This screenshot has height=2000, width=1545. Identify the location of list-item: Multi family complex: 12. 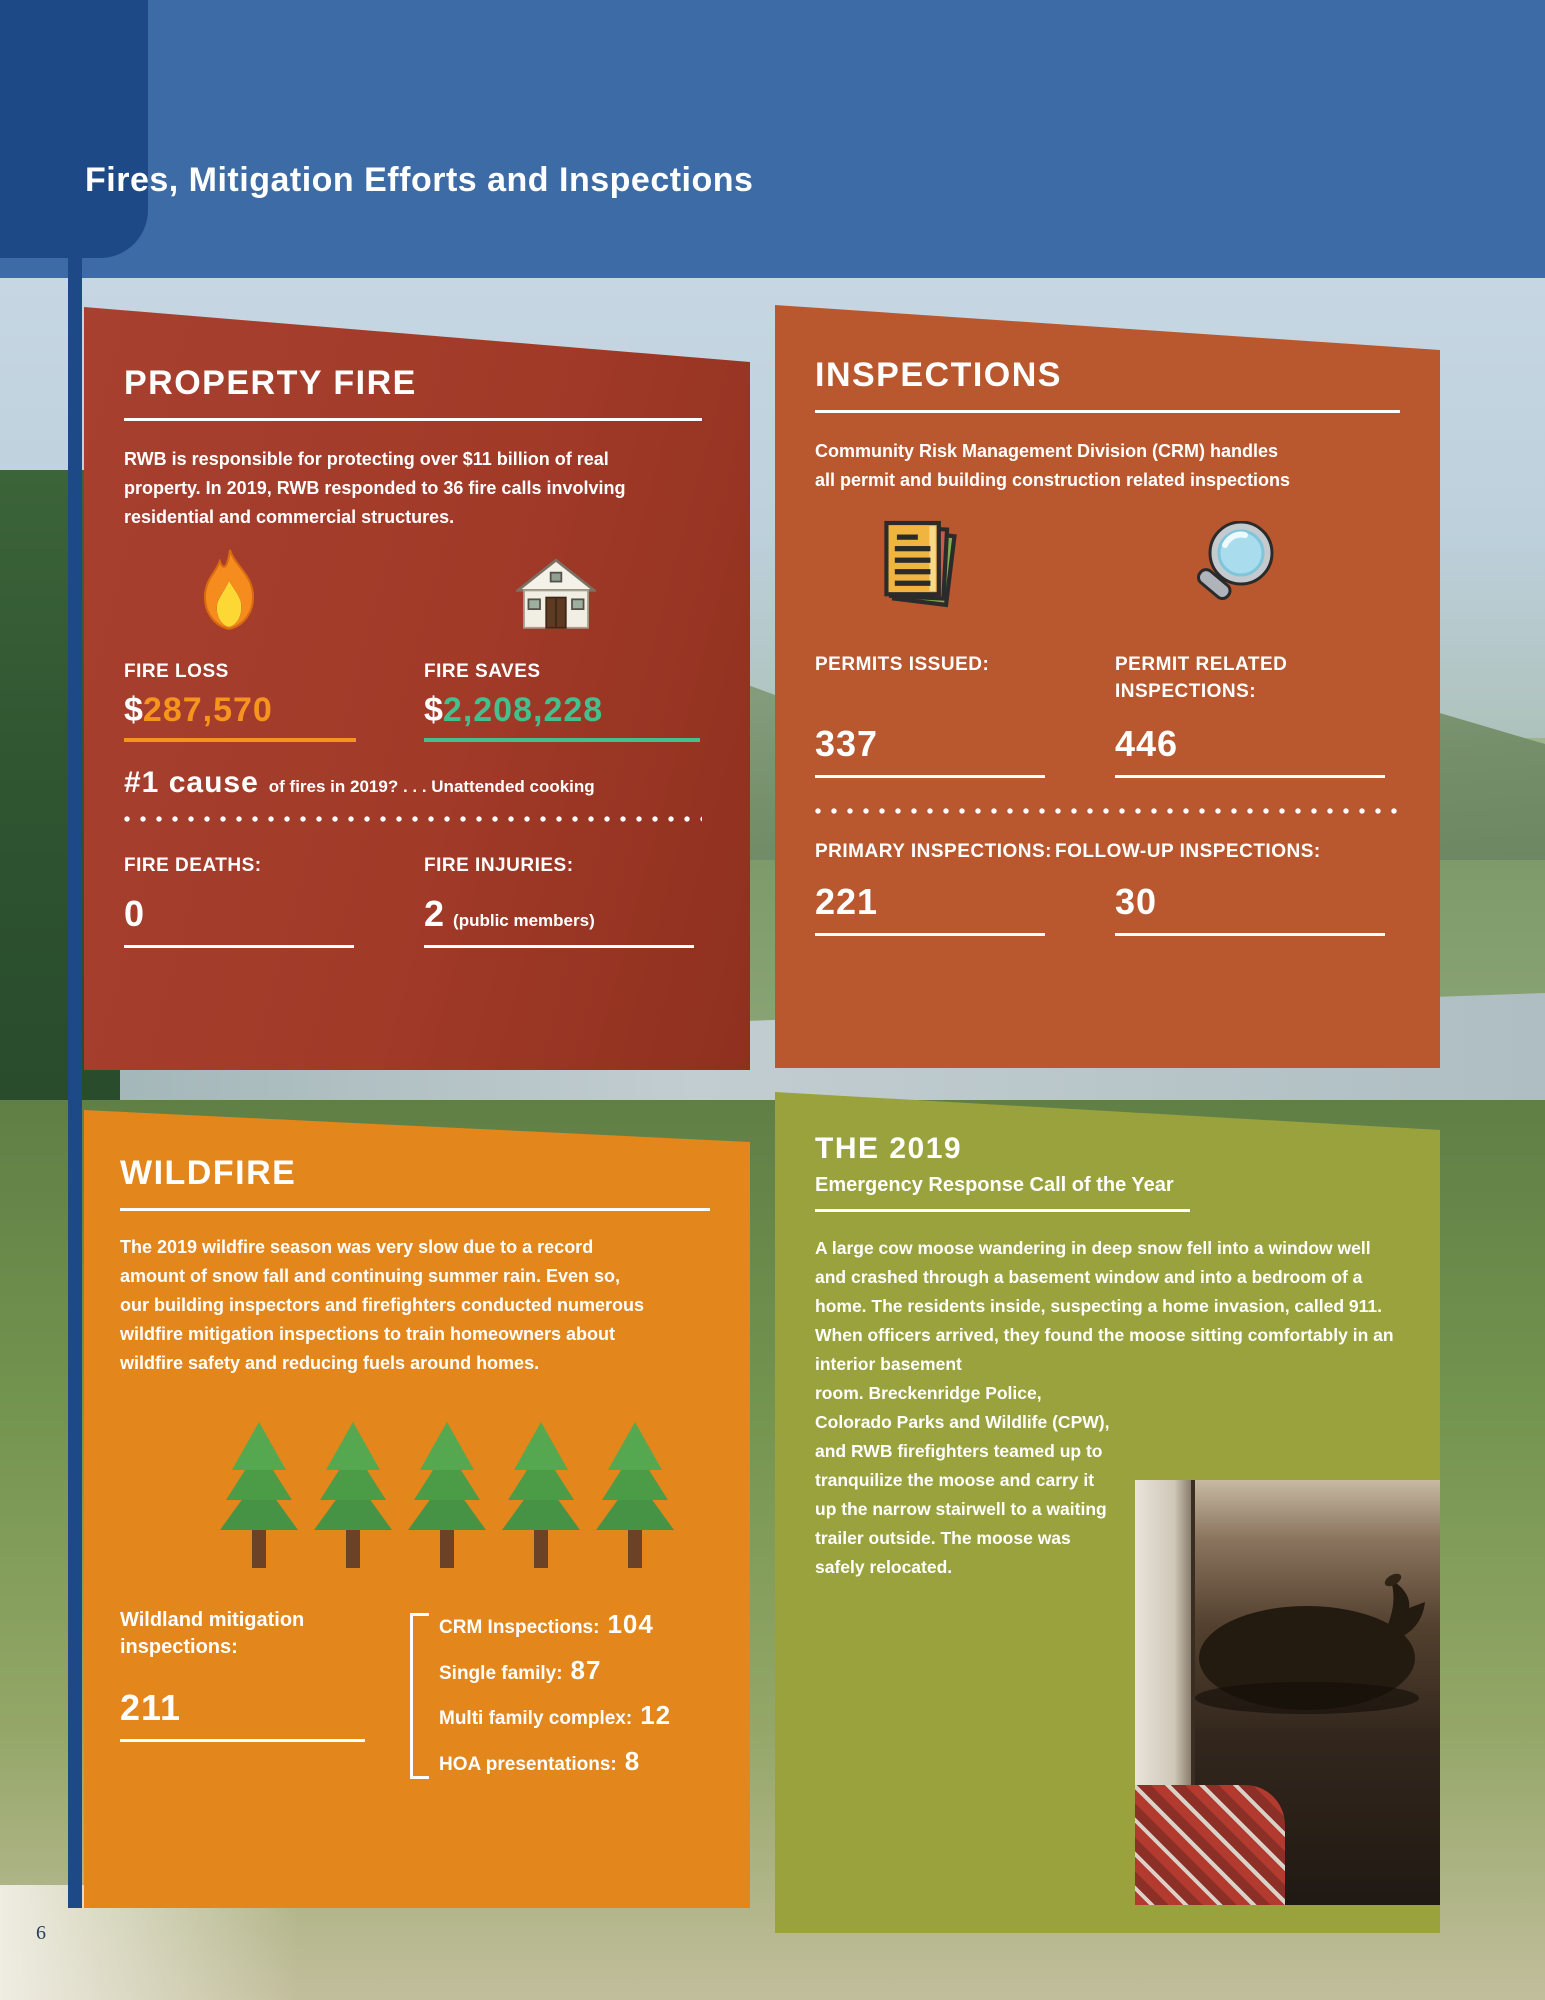
(555, 1715).